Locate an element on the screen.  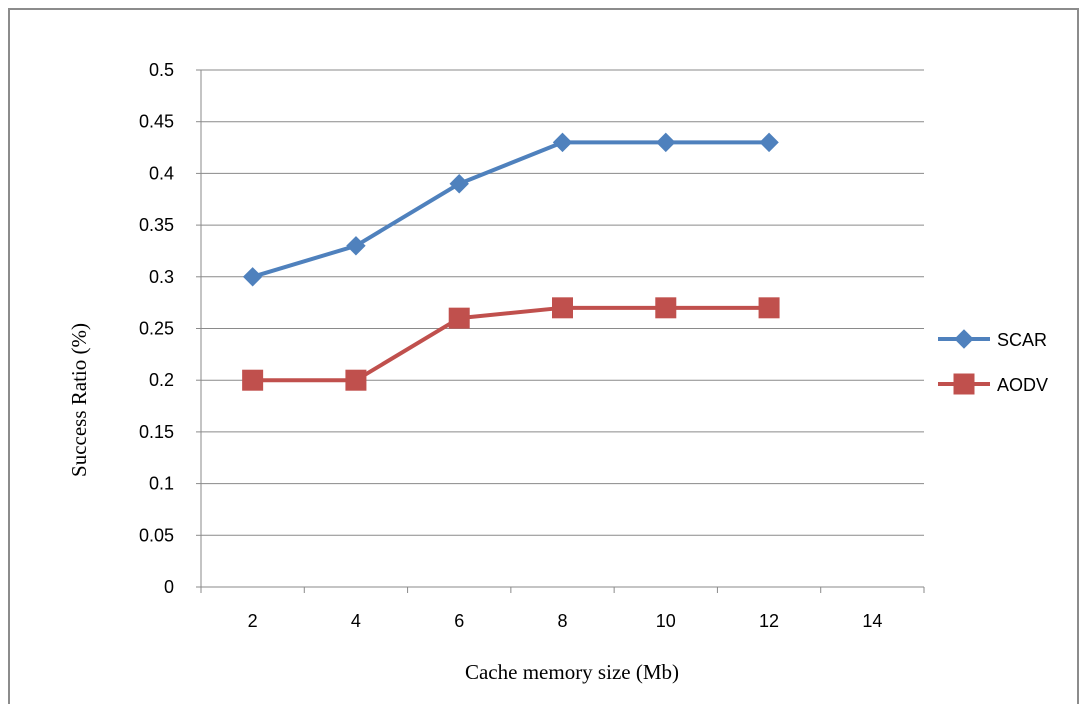
y-tick-label: 0.45 is located at coordinates (156, 122).